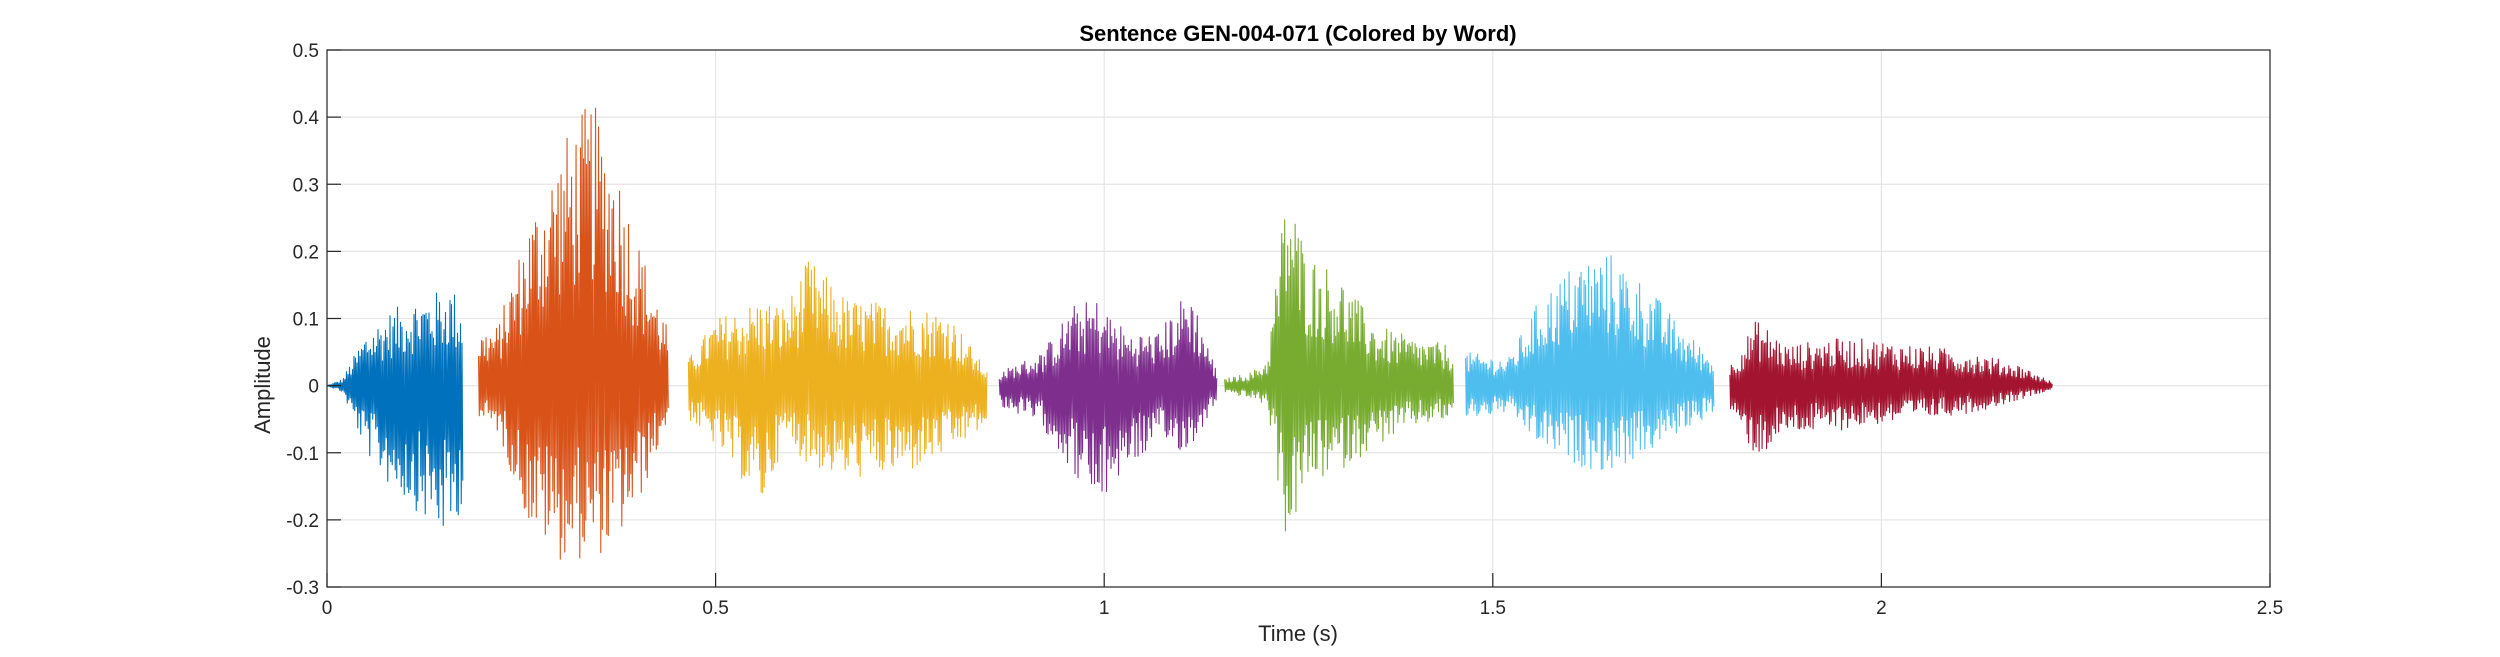 The height and width of the screenshot is (657, 2500). What do you see at coordinates (306, 185) in the screenshot?
I see `y-tick-label: 0.3` at bounding box center [306, 185].